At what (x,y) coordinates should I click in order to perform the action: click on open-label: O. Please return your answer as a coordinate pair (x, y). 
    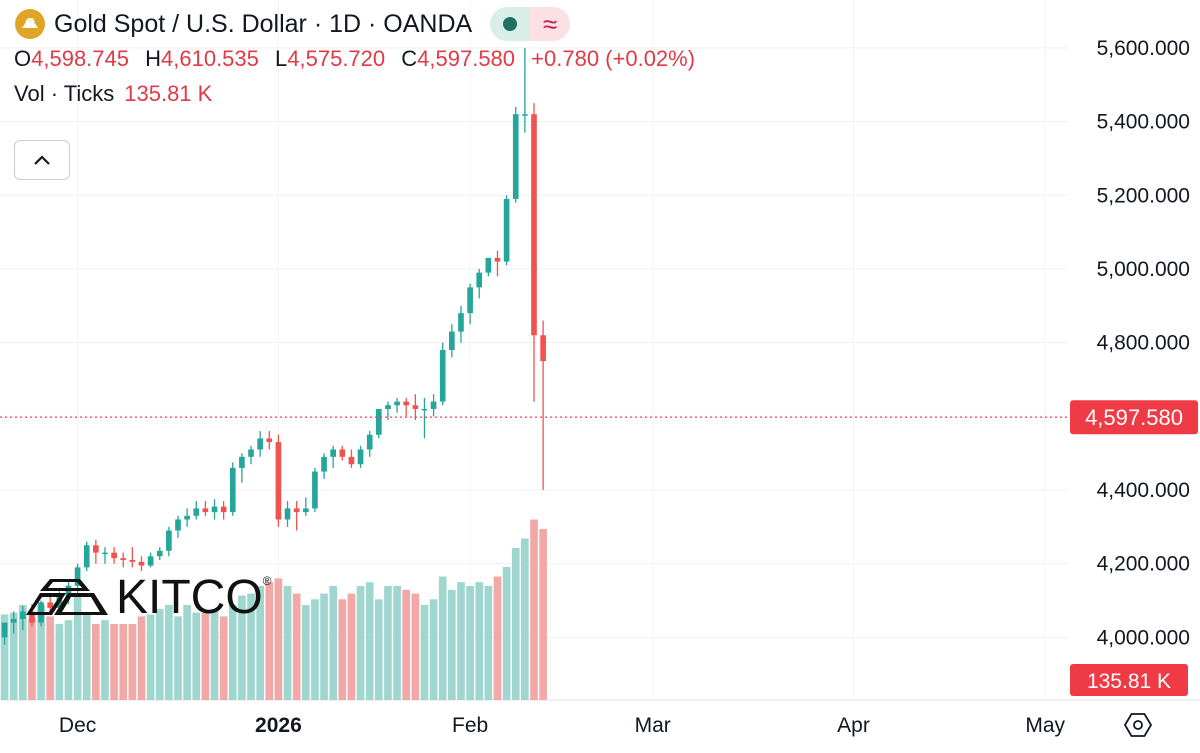
    Looking at the image, I should click on (23, 58).